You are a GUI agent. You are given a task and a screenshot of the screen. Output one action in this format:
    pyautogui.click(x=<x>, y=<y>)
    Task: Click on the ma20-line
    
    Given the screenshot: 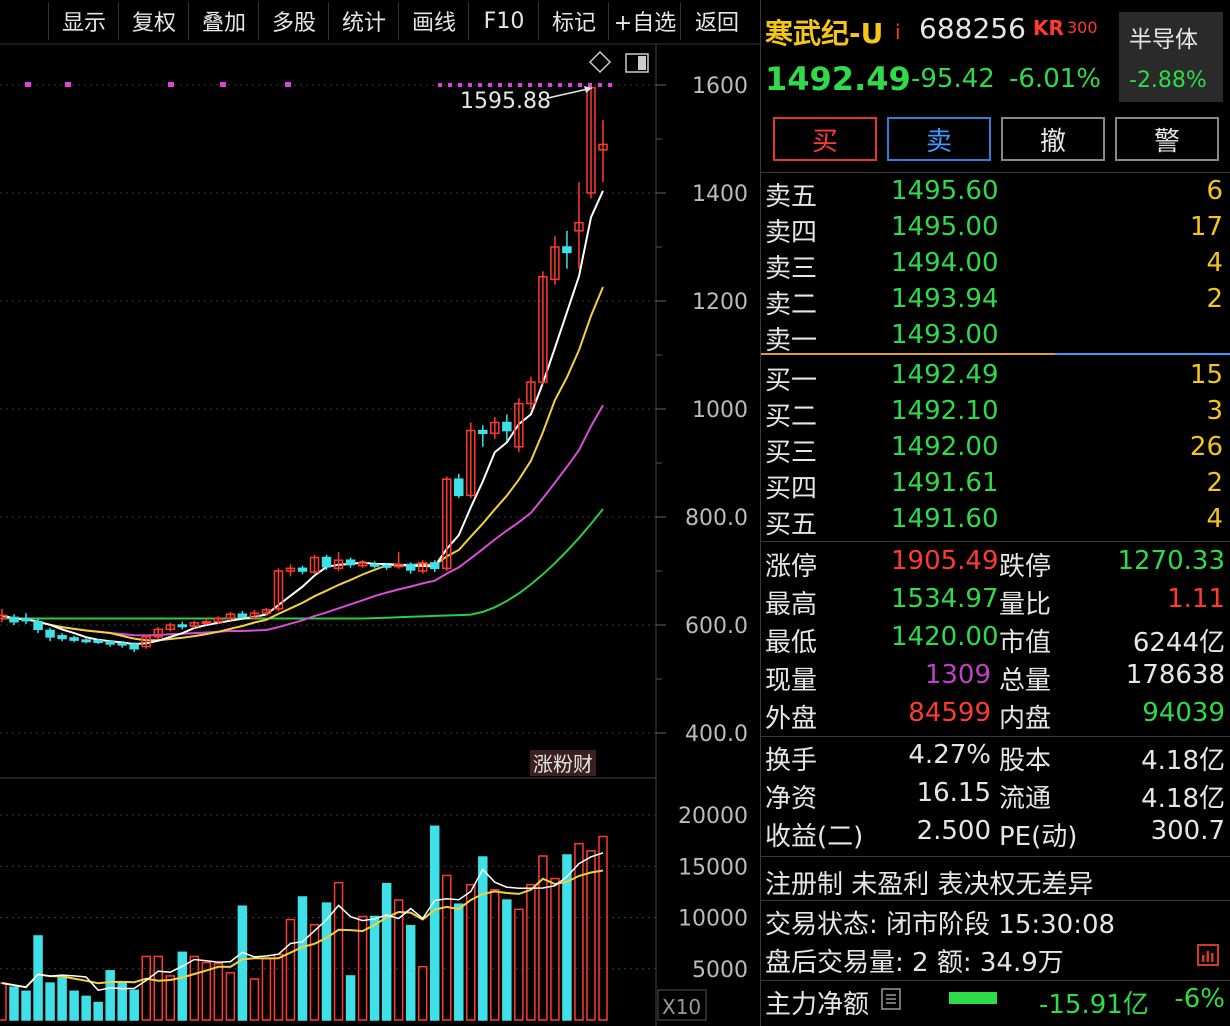 What is the action you would take?
    pyautogui.click(x=302, y=520)
    